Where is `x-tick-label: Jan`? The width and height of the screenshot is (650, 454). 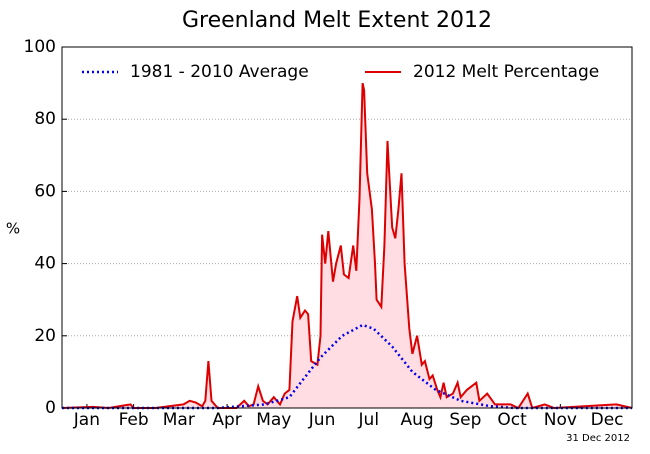
x-tick-label: Jan is located at coordinates (86, 420).